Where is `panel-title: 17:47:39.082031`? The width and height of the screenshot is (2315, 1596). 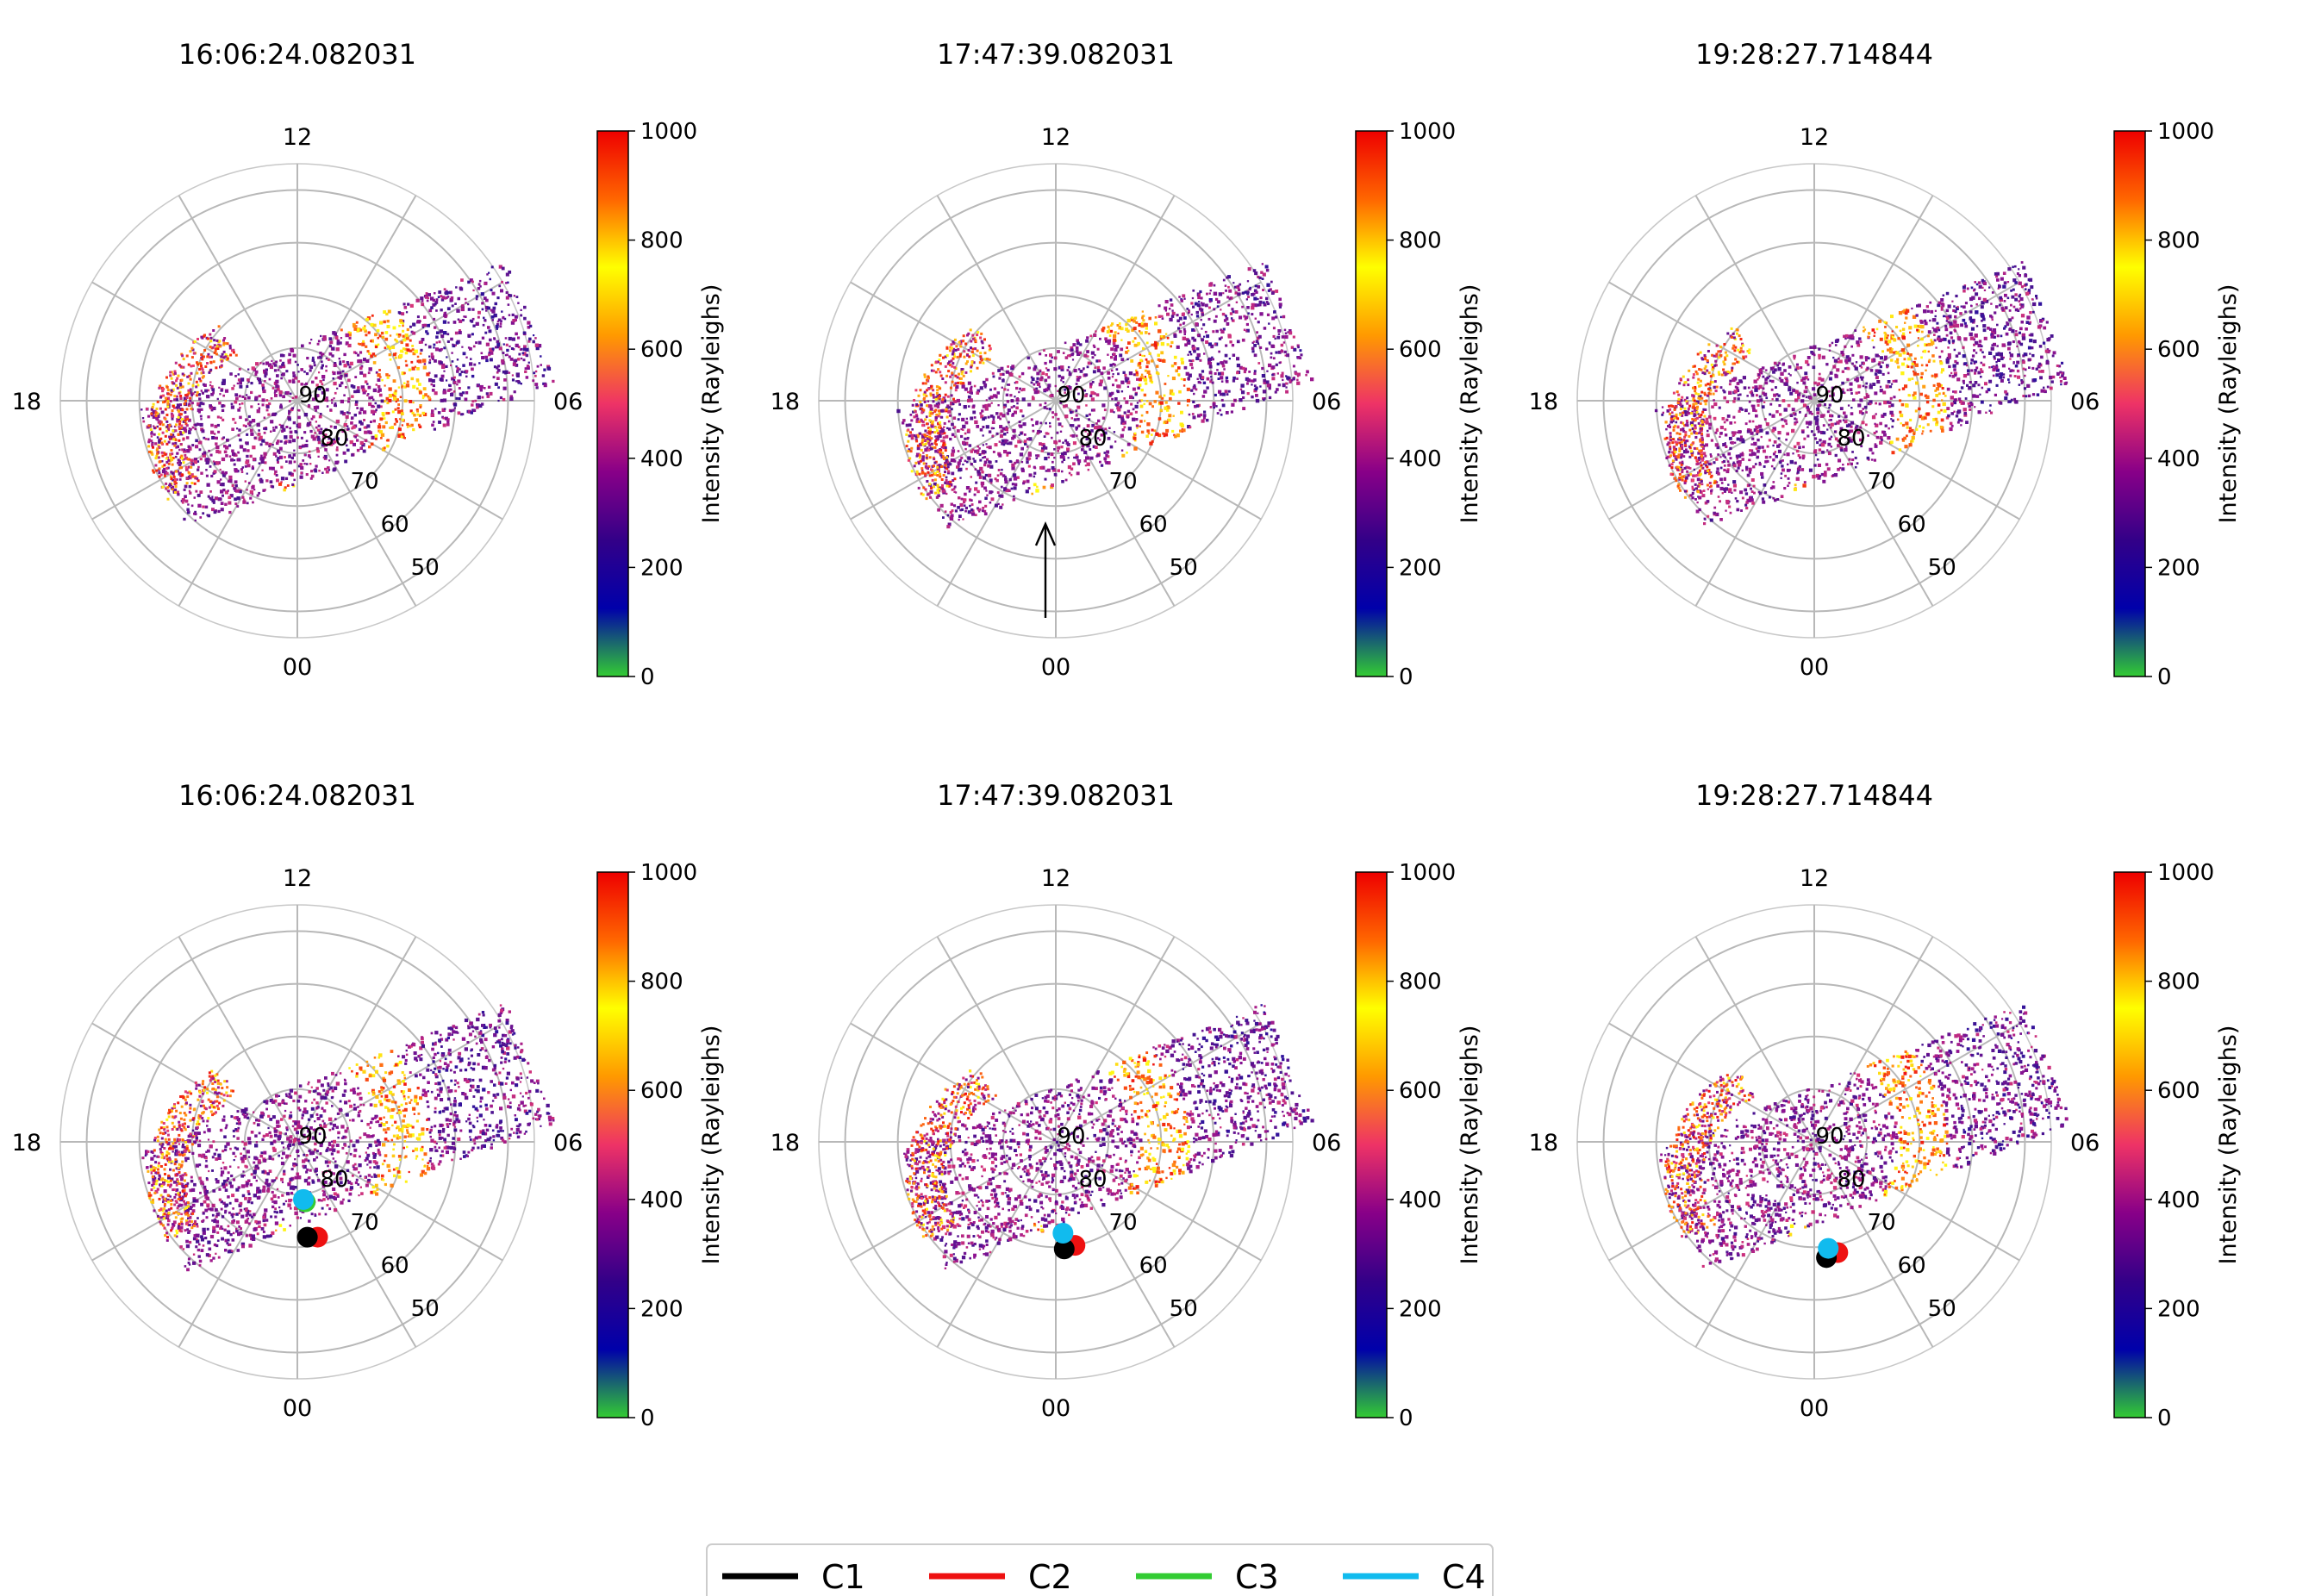
panel-title: 17:47:39.082031 is located at coordinates (1056, 795).